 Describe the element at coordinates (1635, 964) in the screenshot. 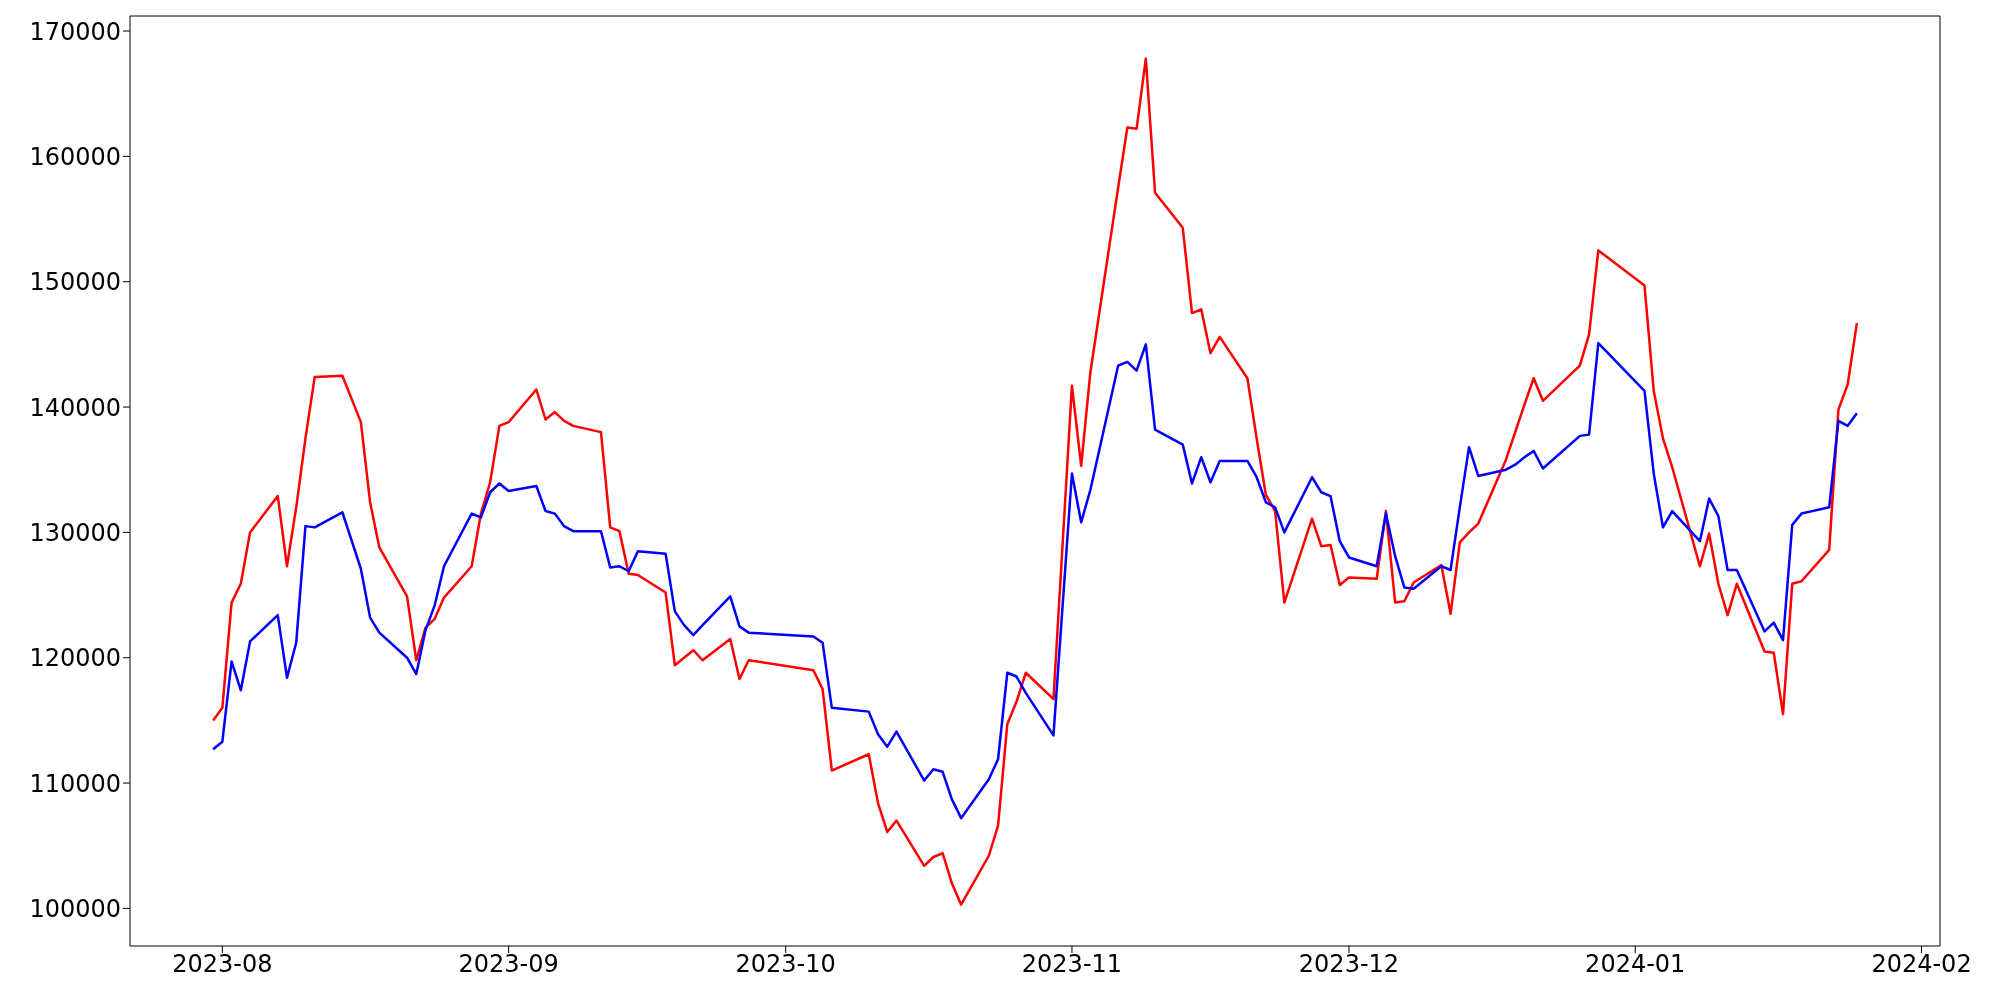

I see `x-tick-label: 2024-01` at that location.